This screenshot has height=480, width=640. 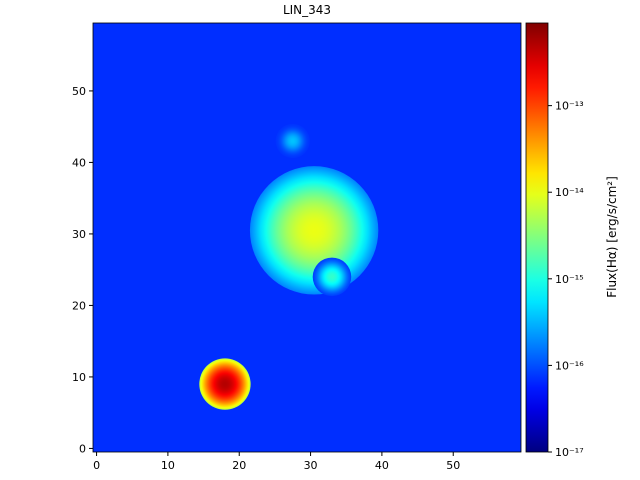 I want to click on y-tick-label: 50, so click(x=79, y=91).